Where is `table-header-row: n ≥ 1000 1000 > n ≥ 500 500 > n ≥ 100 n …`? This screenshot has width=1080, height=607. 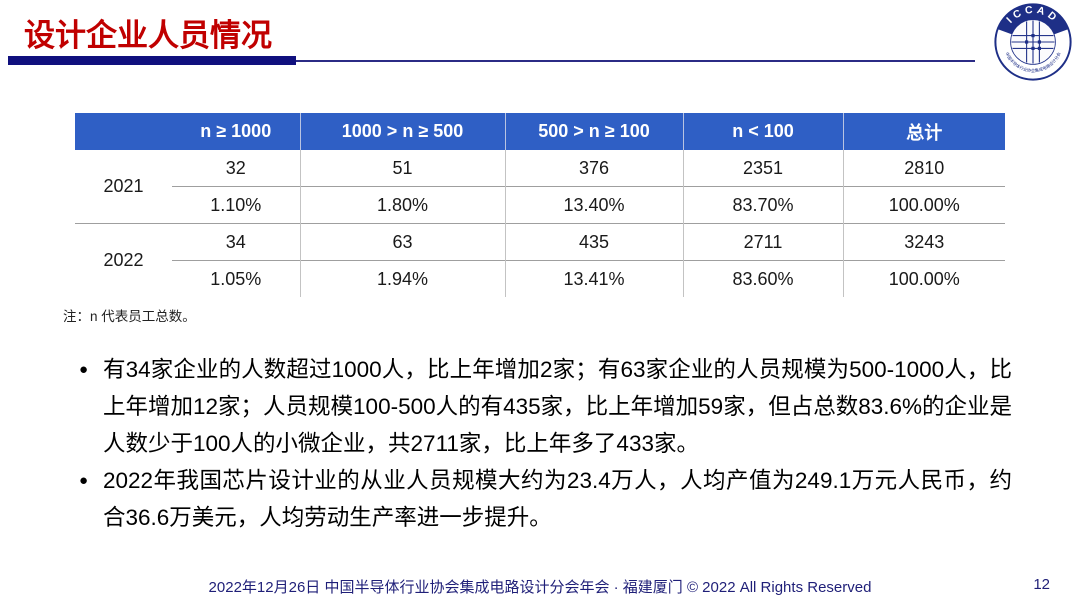
table-header-row: n ≥ 1000 1000 > n ≥ 500 500 > n ≥ 100 n … is located at coordinates (540, 131).